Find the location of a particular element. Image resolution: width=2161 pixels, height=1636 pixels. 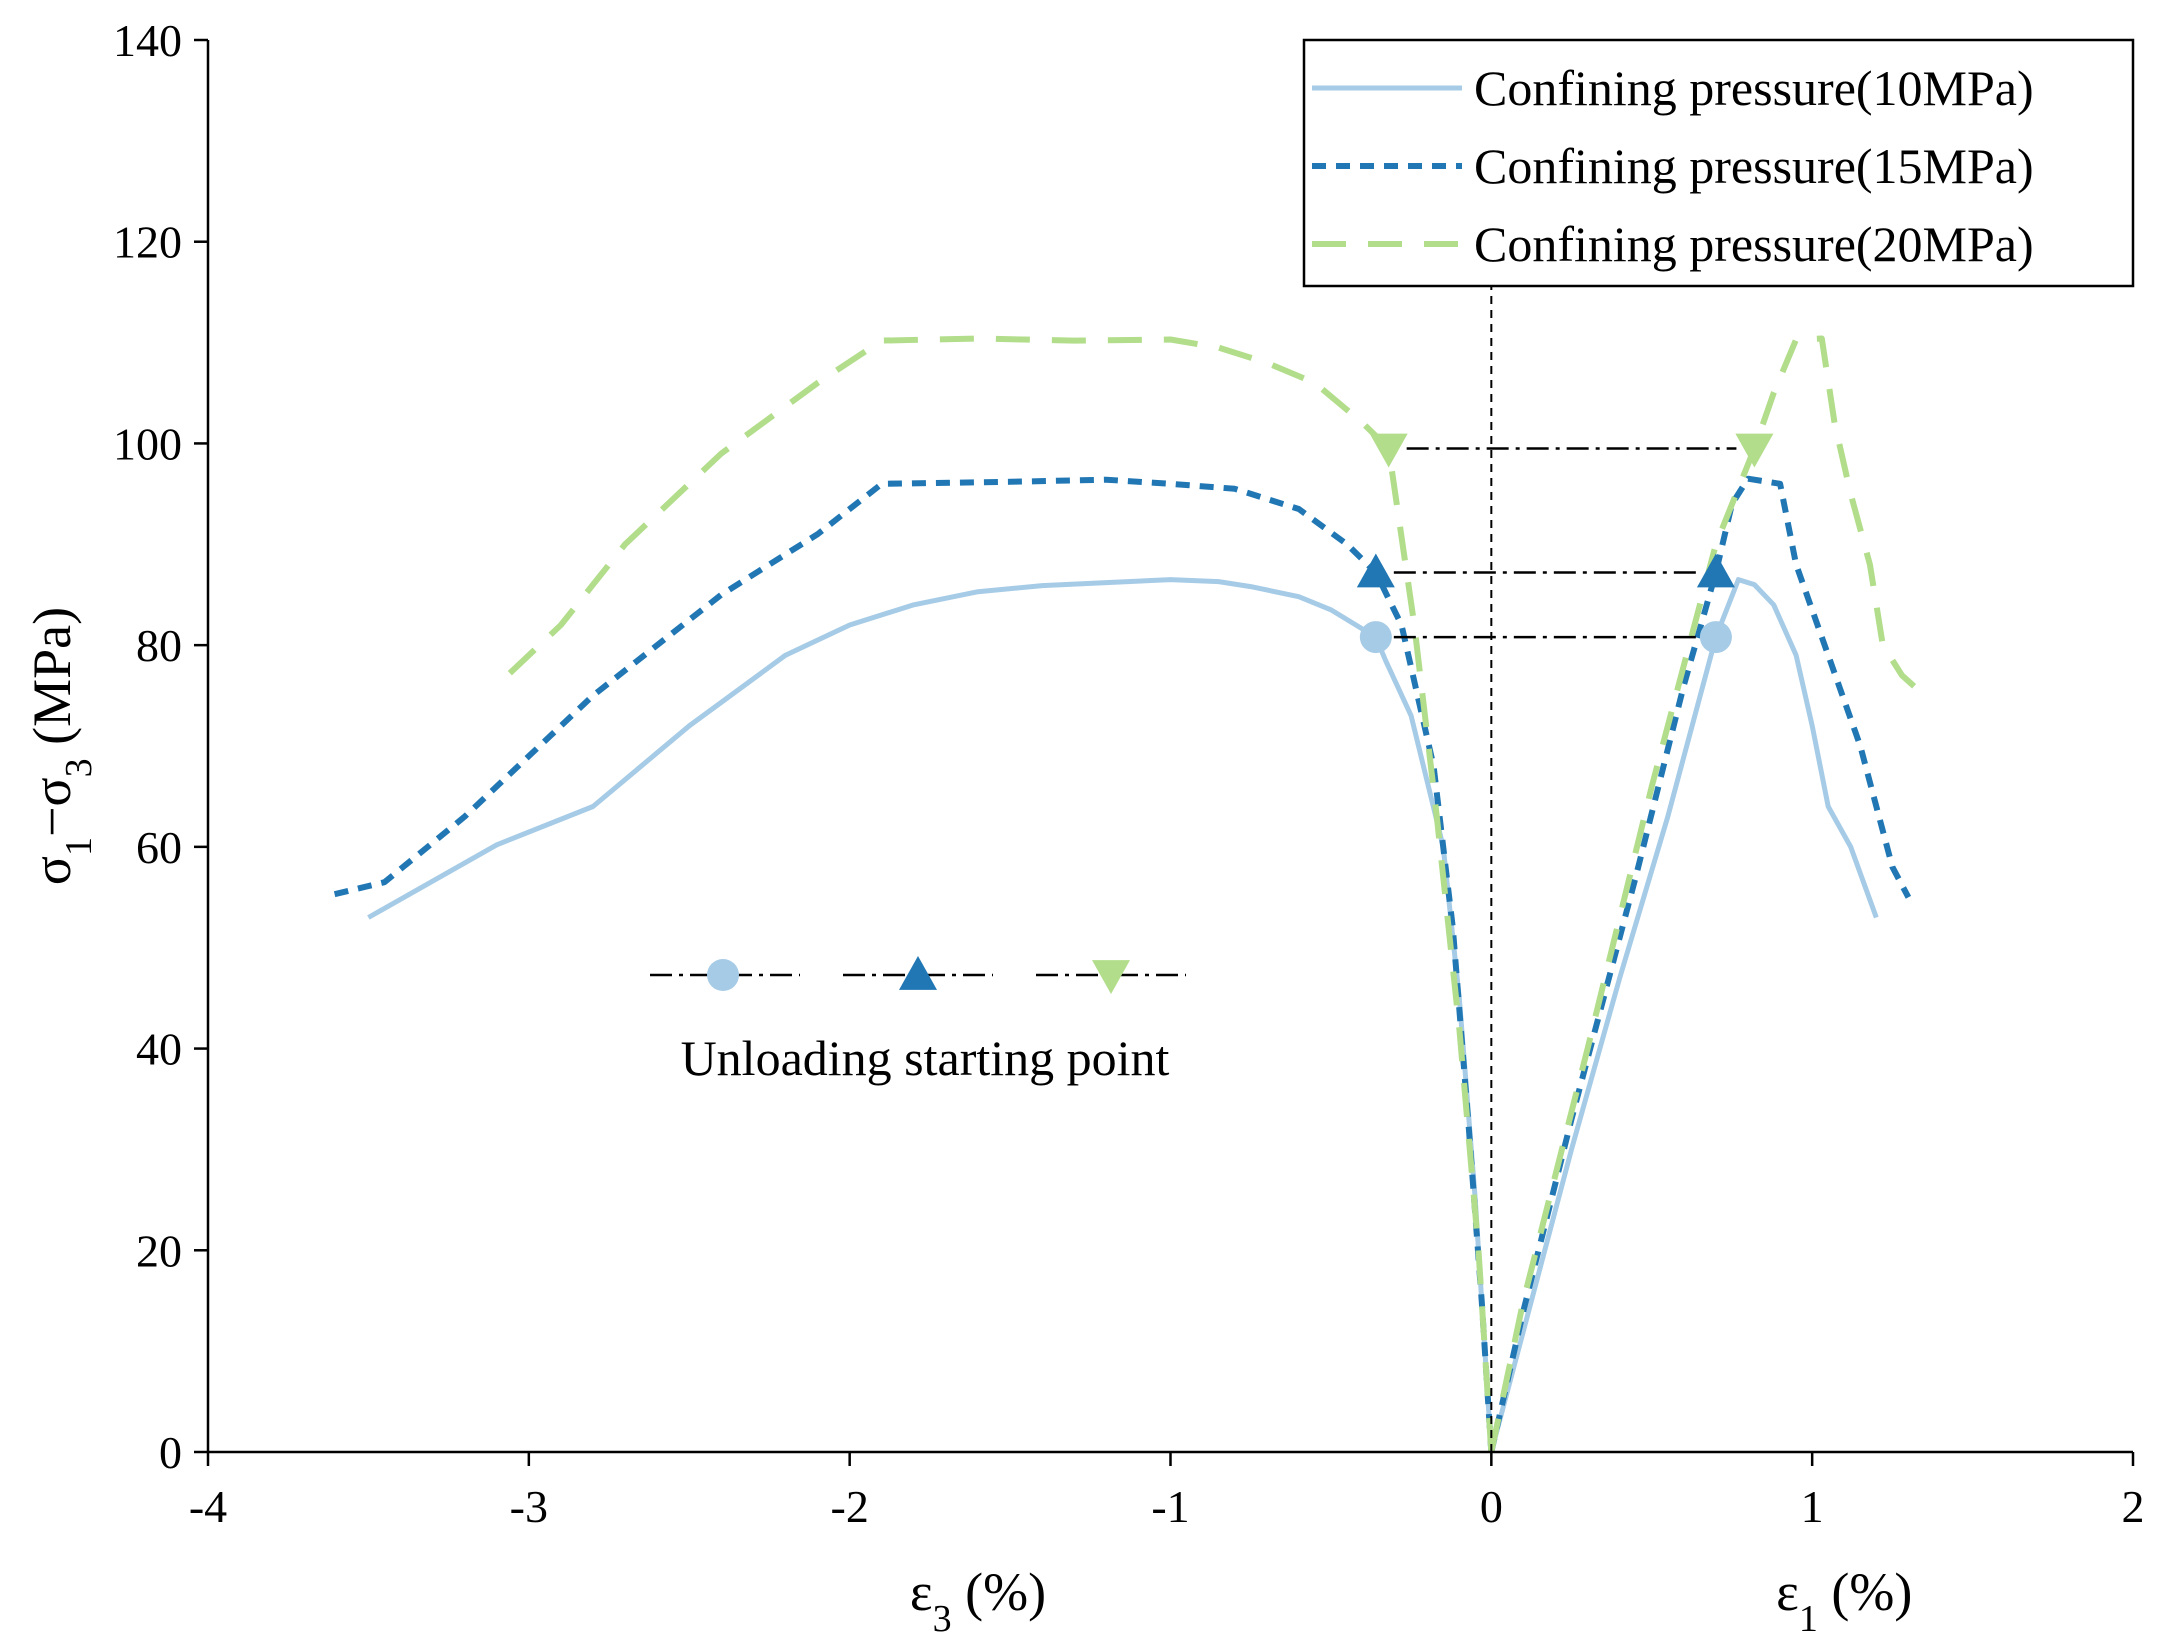

x-tick-label: -3 is located at coordinates (529, 1506).